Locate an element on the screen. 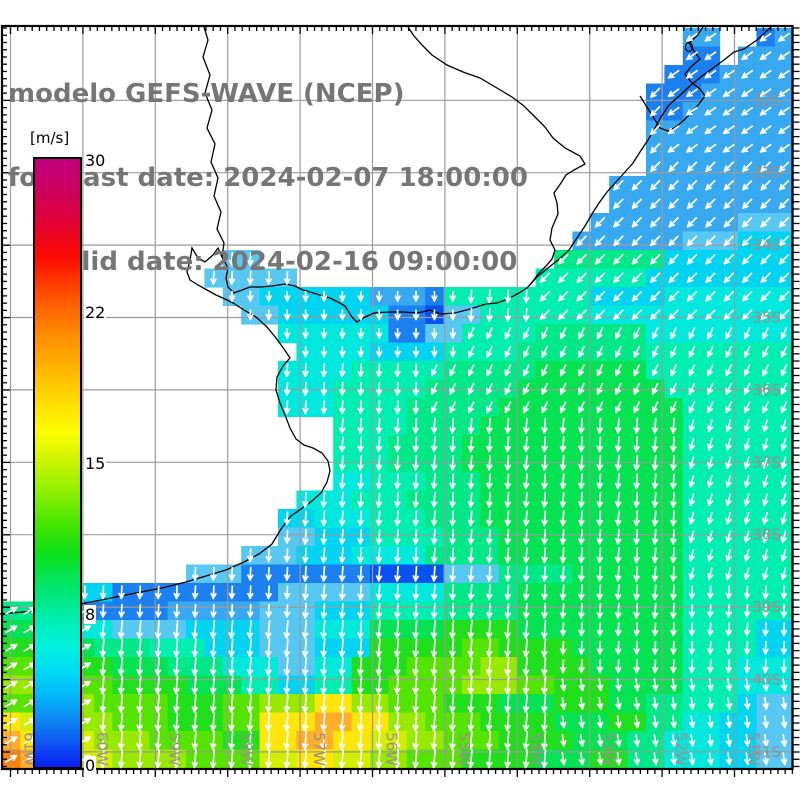 Image resolution: width=800 pixels, height=800 pixels. lon-label: 52W is located at coordinates (681, 749).